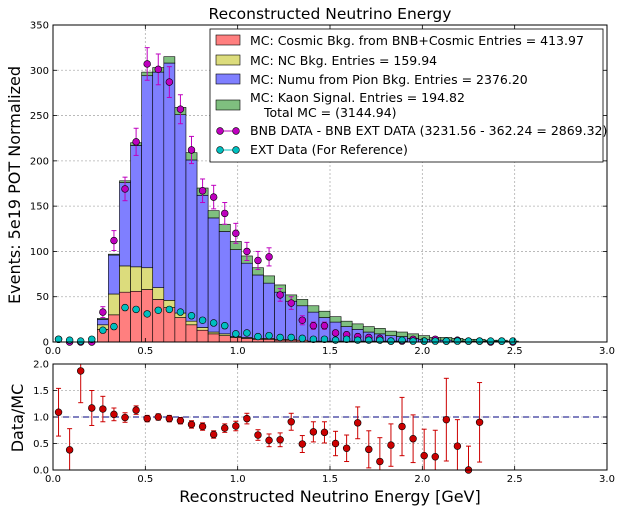 The width and height of the screenshot is (623, 511). What do you see at coordinates (145, 479) in the screenshot?
I see `bottom-x-tick-label: 0.5` at bounding box center [145, 479].